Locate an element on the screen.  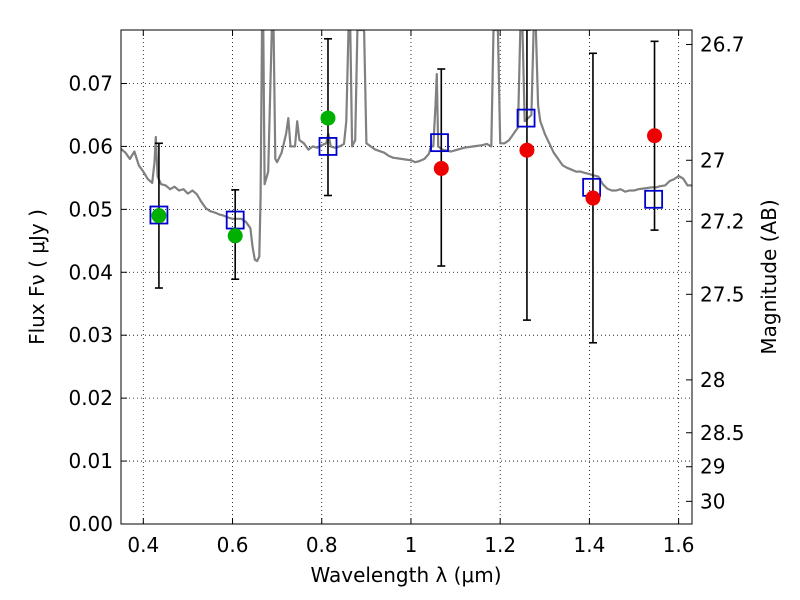
y2-tick-label: 27.2 is located at coordinates (722, 221).